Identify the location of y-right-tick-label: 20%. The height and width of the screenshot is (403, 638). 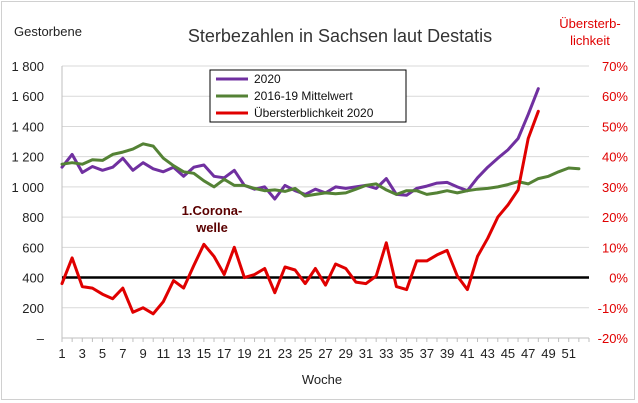
(615, 217).